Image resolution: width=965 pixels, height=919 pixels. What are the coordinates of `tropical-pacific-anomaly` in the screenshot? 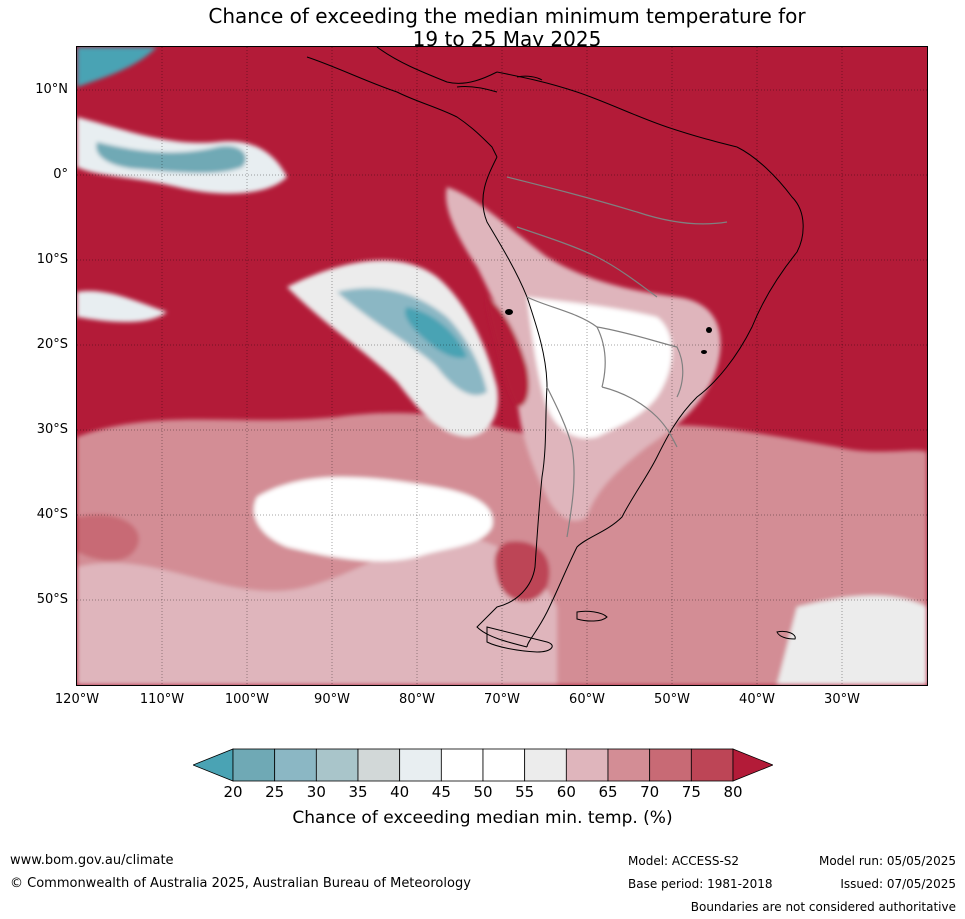 It's located at (182, 184).